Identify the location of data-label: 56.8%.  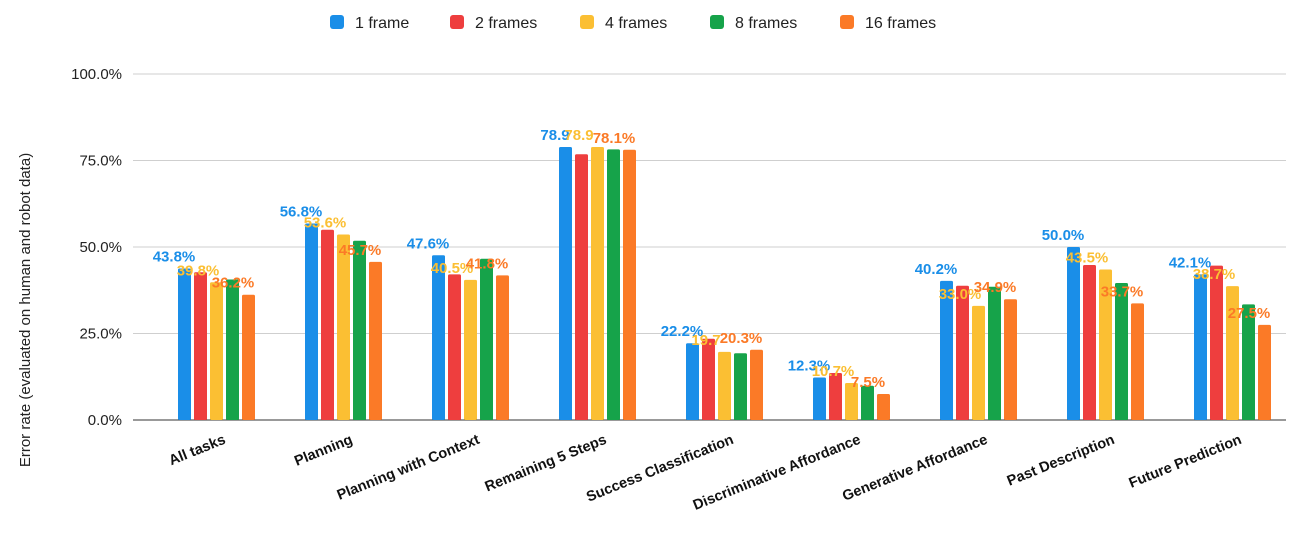
(301, 211).